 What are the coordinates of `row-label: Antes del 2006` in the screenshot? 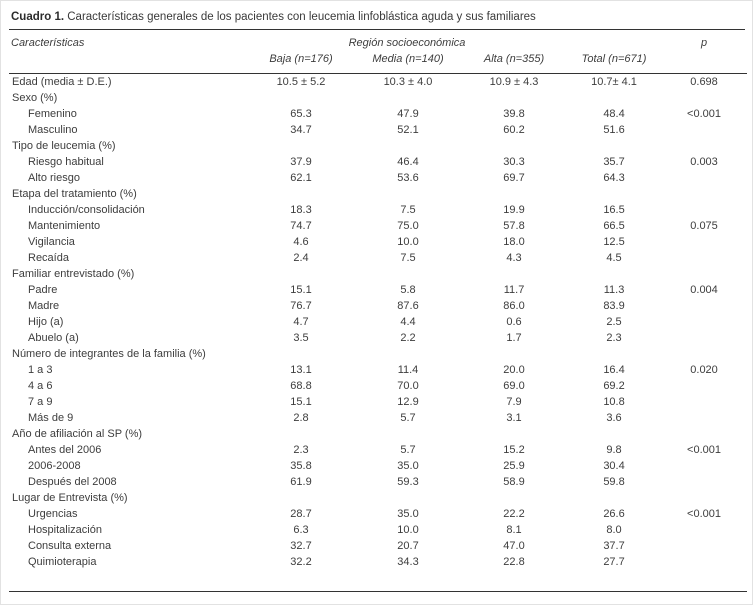 It's located at (65, 449).